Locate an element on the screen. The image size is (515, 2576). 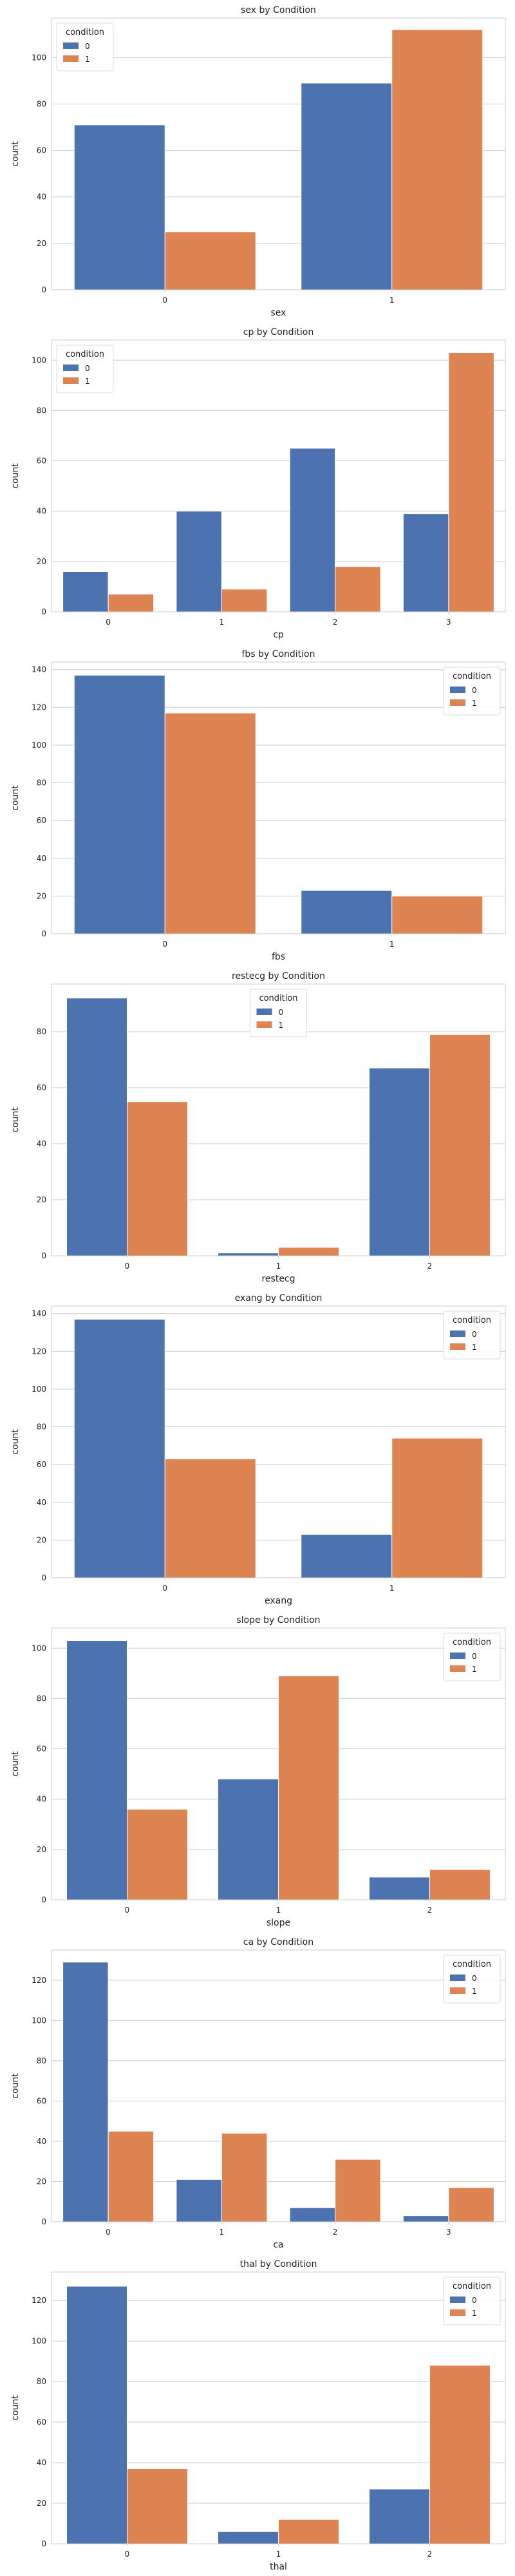
legend-label-1: 1 is located at coordinates (475, 1347).